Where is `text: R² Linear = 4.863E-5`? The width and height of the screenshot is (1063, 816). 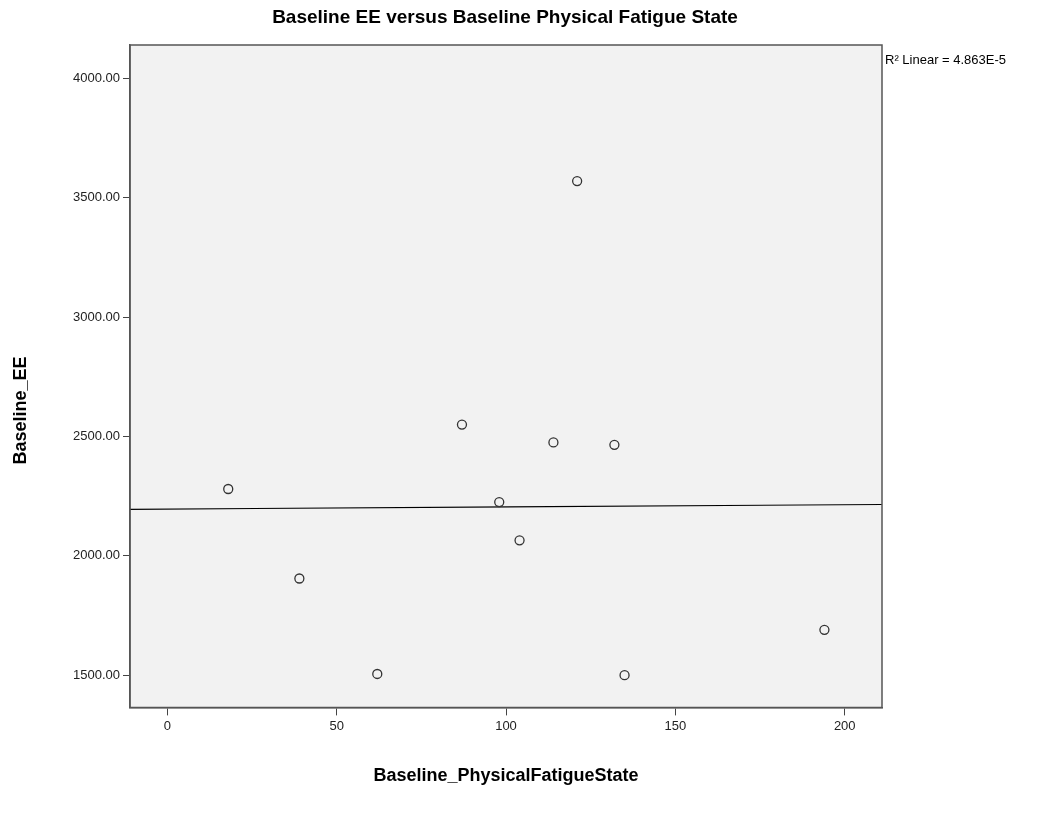
text: R² Linear = 4.863E-5 is located at coordinates (946, 59).